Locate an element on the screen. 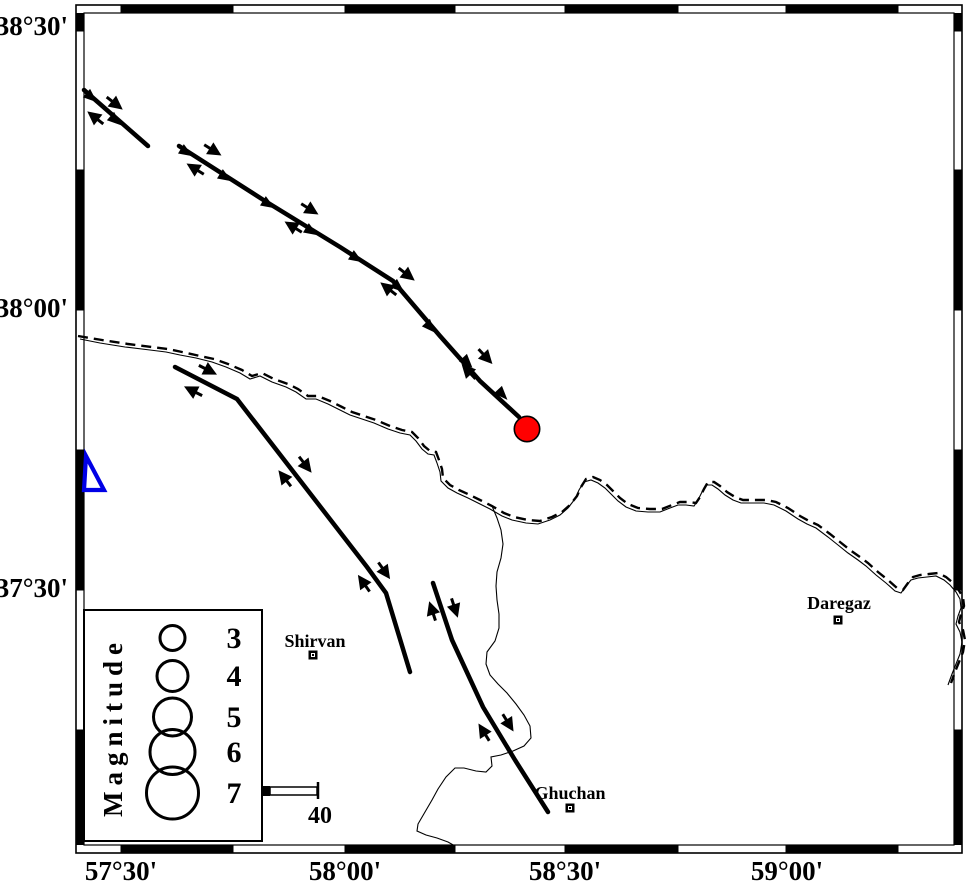 This screenshot has width=978, height=884. city-ghuchan: Ghuchan is located at coordinates (570, 798).